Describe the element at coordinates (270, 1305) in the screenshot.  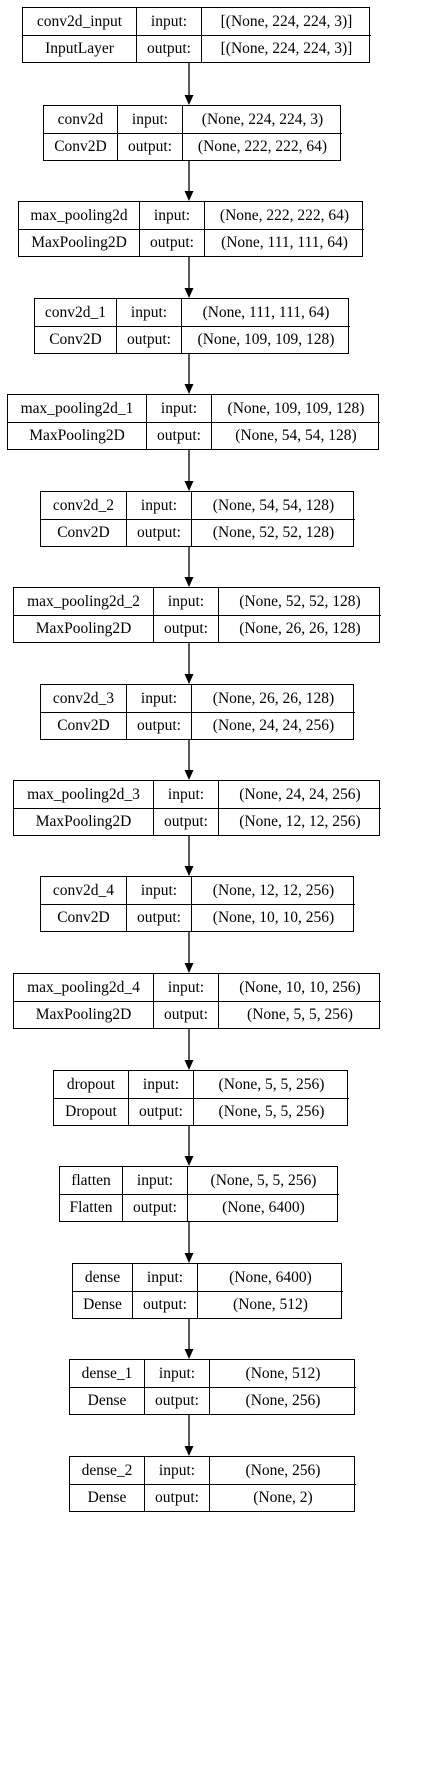
I see `output-shape: (None, 512)` at that location.